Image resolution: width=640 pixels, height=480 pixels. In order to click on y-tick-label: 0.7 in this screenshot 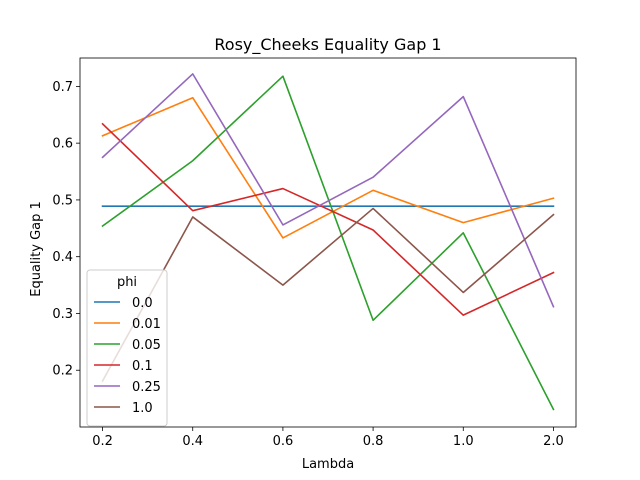, I will do `click(62, 87)`.